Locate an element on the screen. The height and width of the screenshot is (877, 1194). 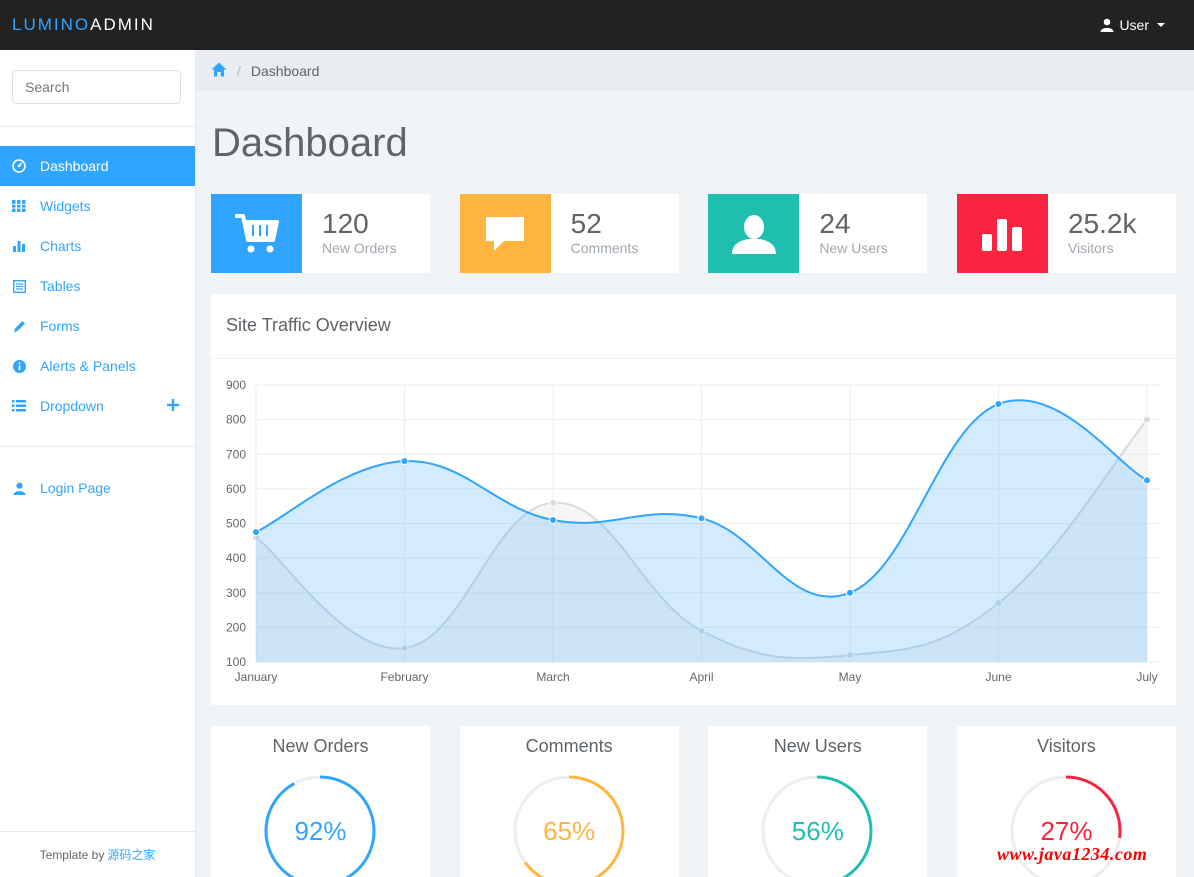
info-icon is located at coordinates (19, 366).